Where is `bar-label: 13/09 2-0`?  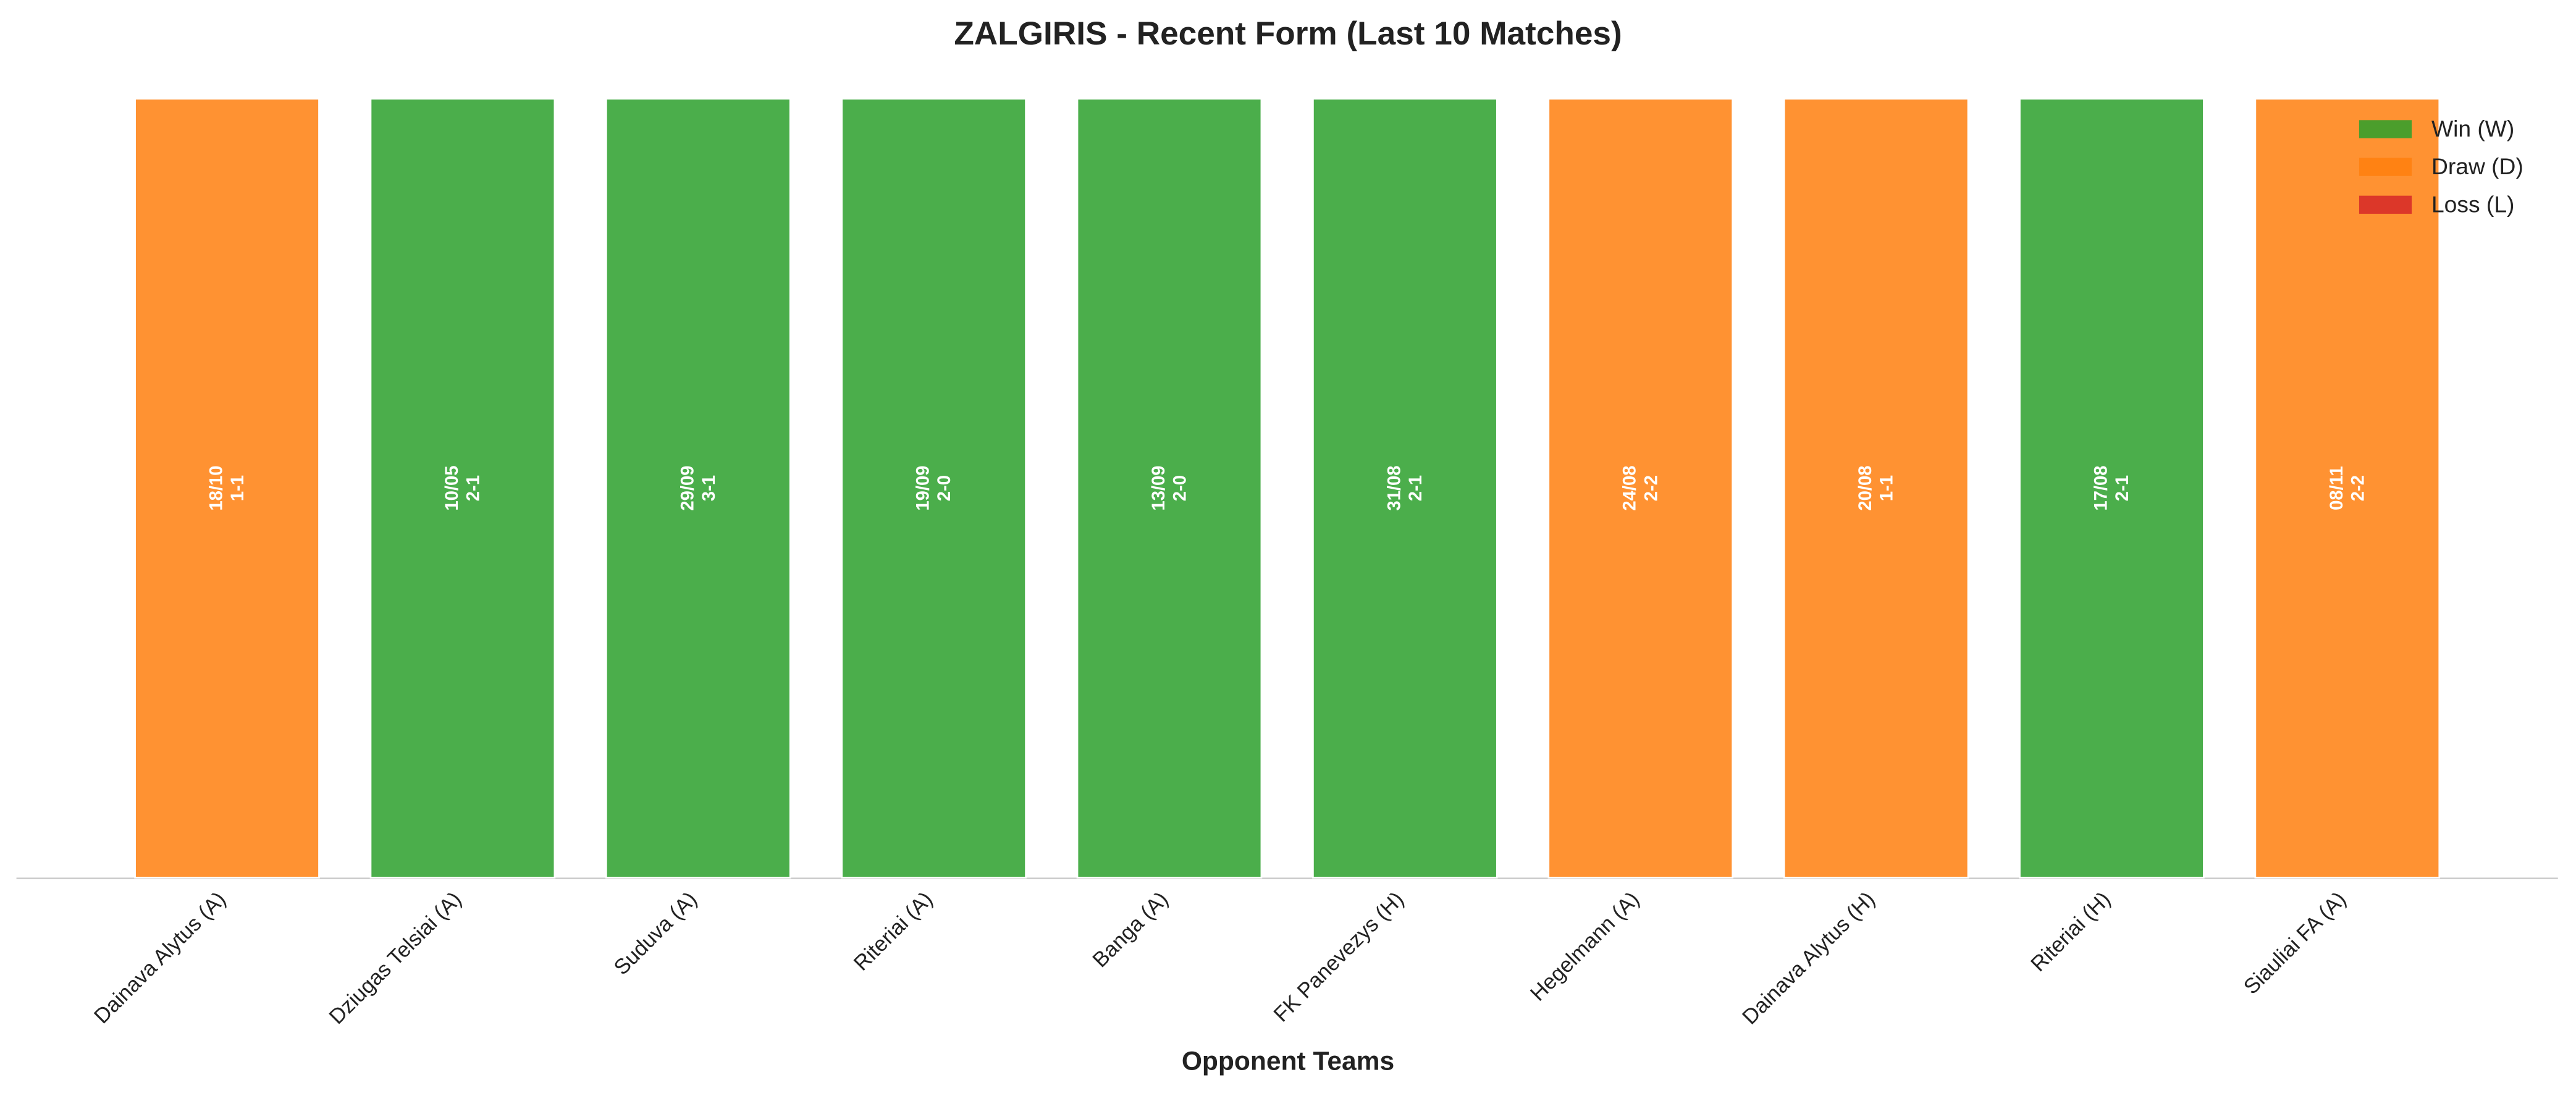 bar-label: 13/09 2-0 is located at coordinates (1169, 488).